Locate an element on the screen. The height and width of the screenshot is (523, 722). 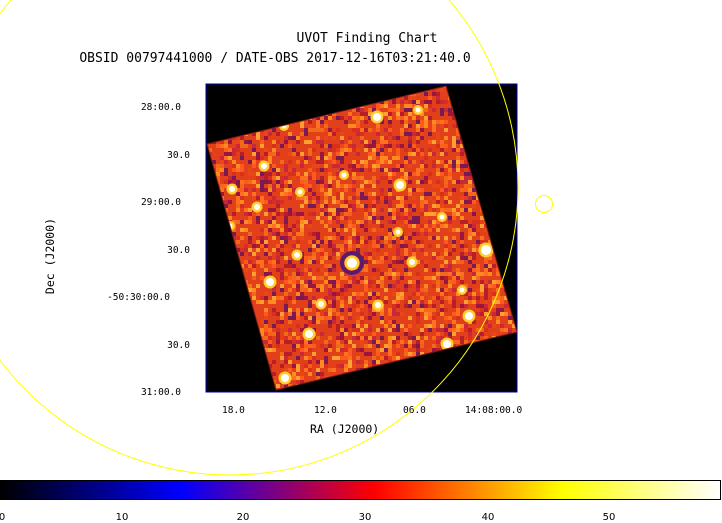
colorbar-tick: 40 is located at coordinates (488, 517).